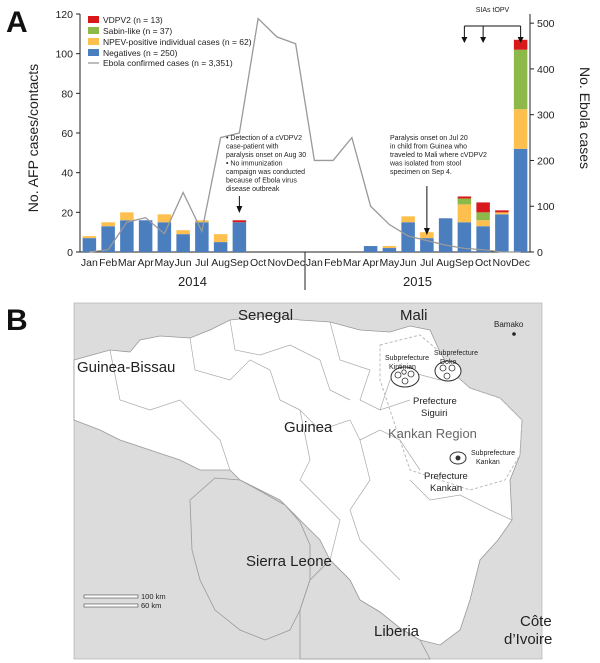 This screenshot has height=663, width=600. I want to click on label-cote: Côte, so click(536, 621).